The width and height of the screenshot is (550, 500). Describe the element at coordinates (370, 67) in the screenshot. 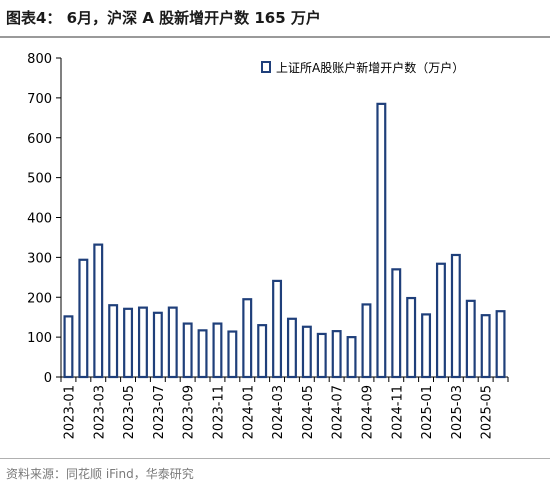

I see `legend-label: 上证所A股账户新增开户数（万户）` at that location.